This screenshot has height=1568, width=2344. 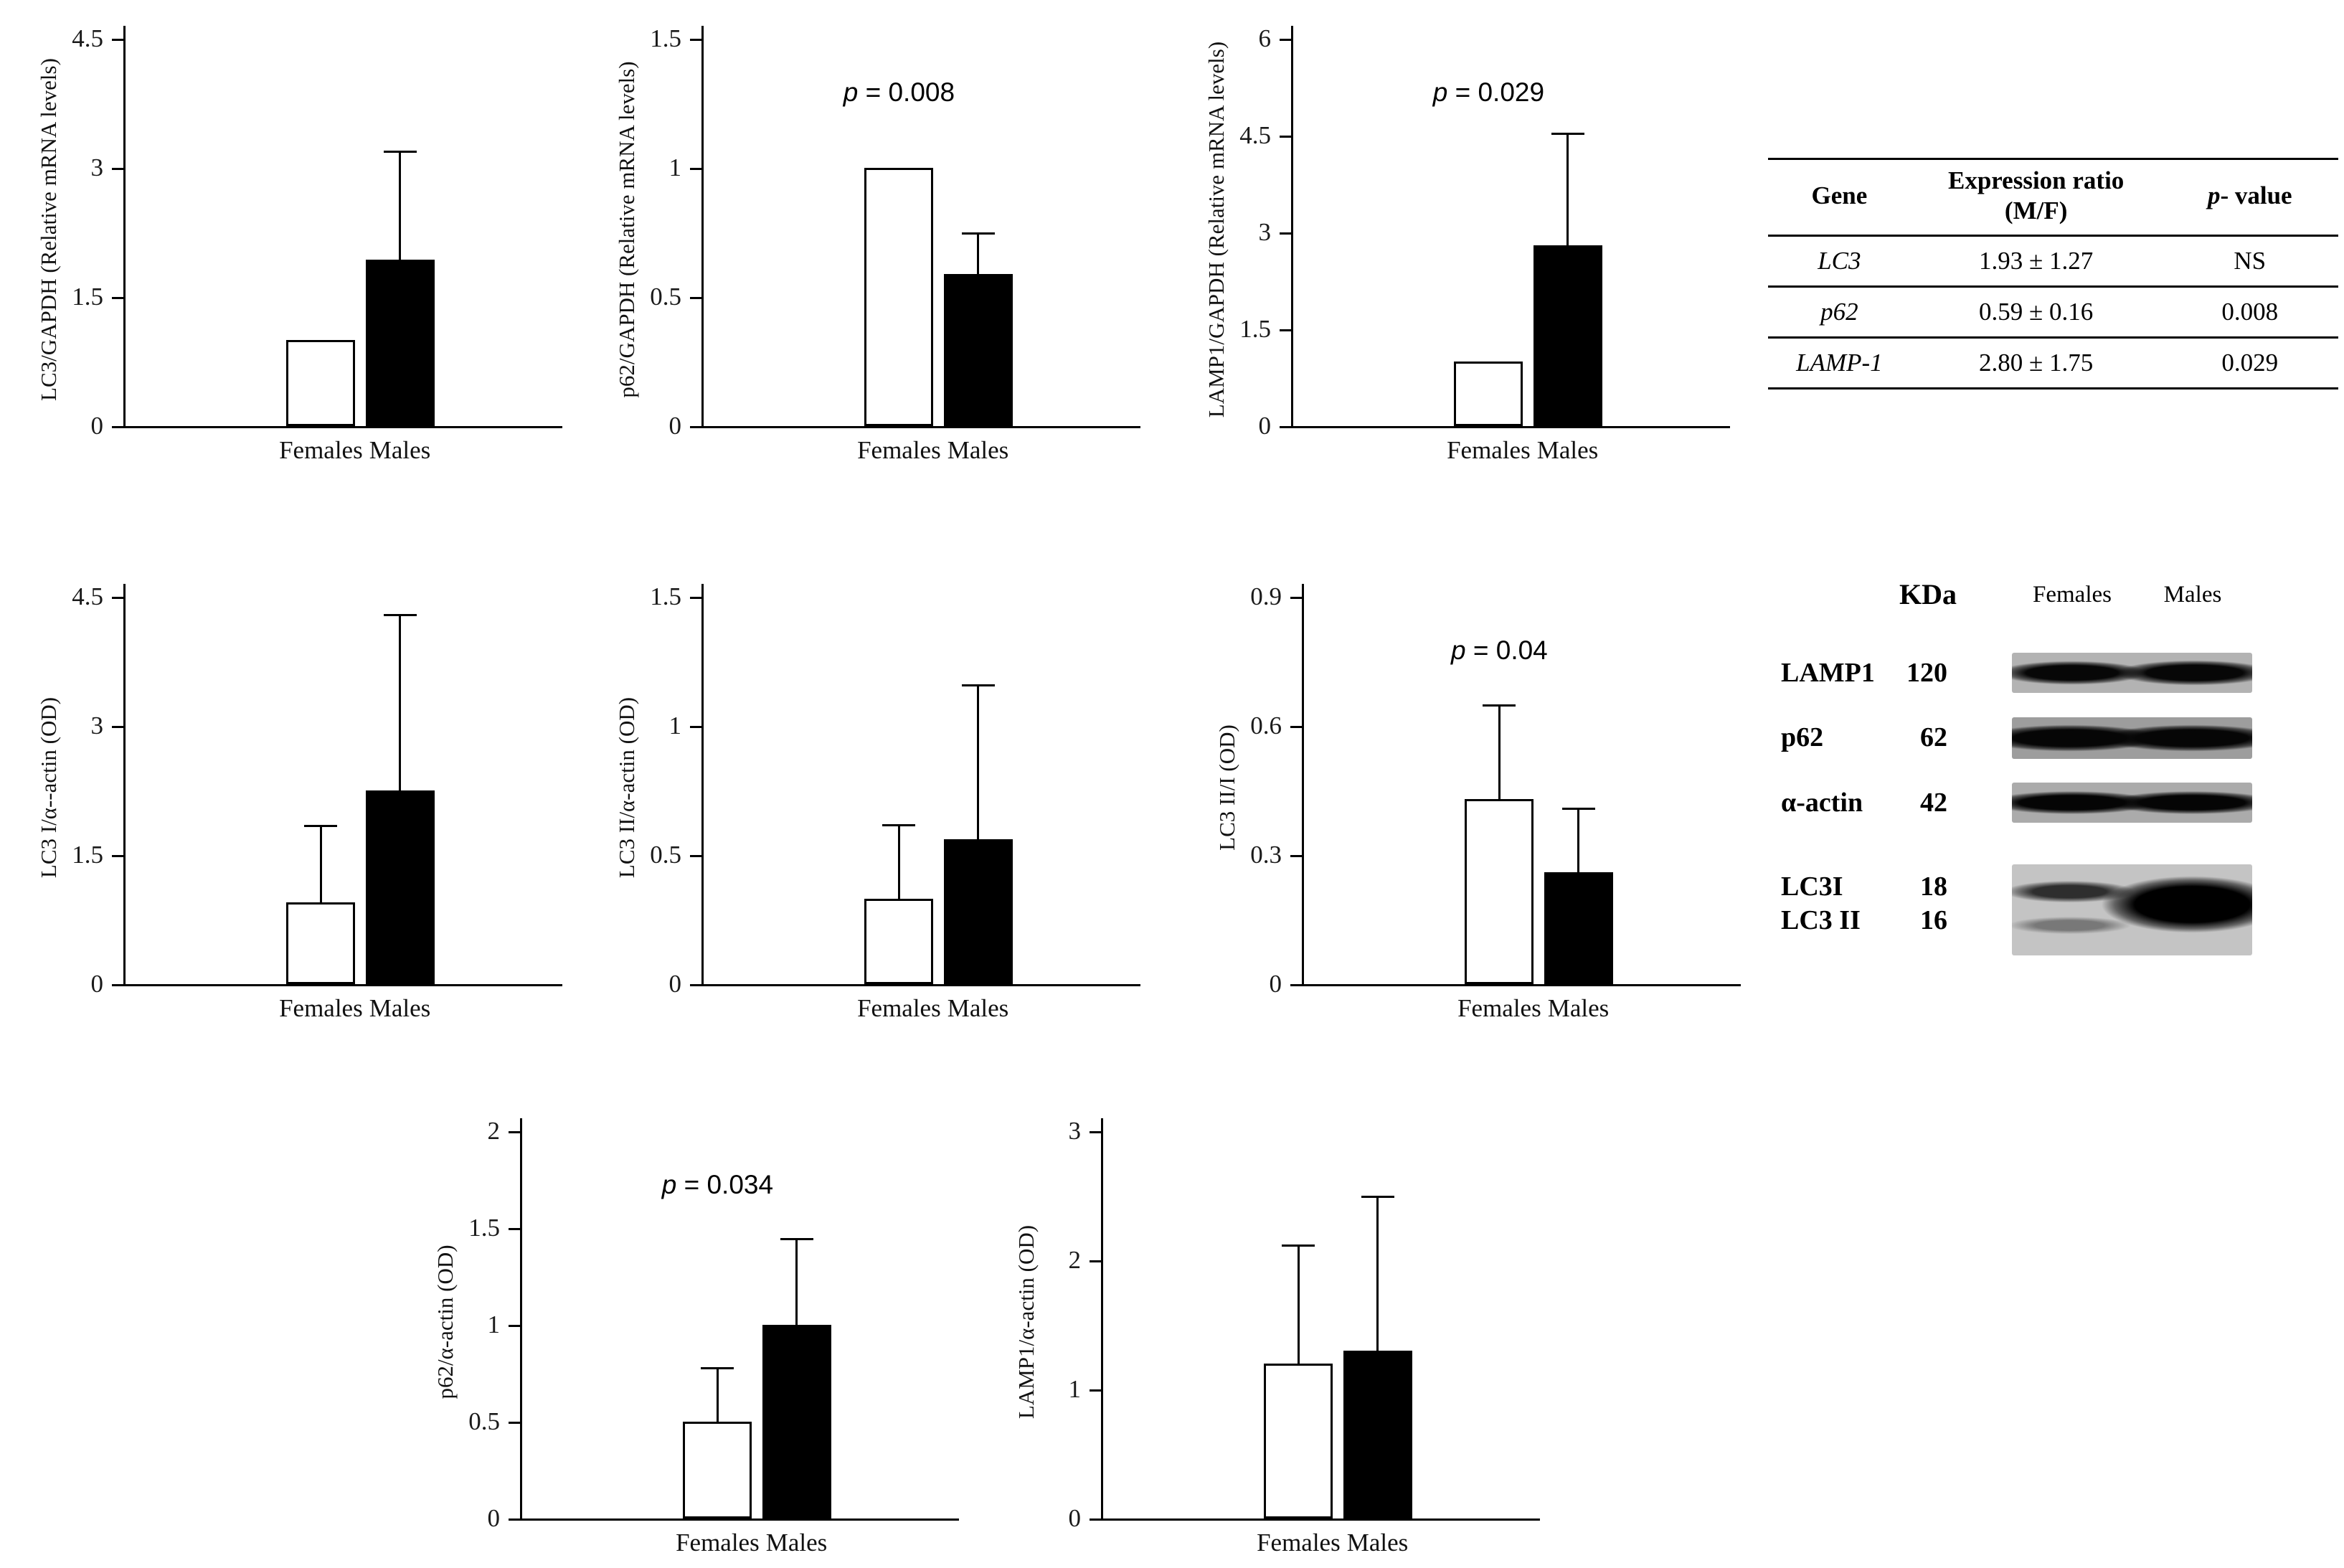 What do you see at coordinates (1928, 594) in the screenshot?
I see `kda-column-header: KDa` at bounding box center [1928, 594].